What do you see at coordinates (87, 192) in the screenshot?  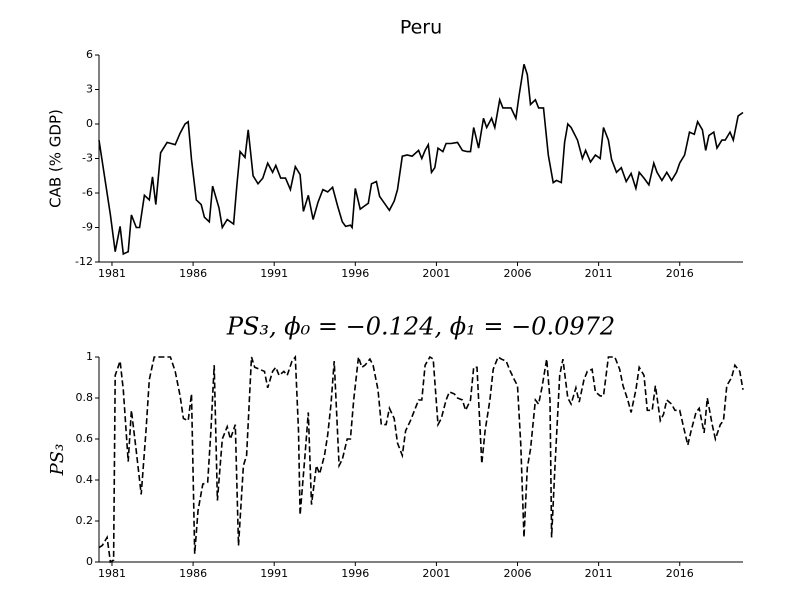 I see `y-tick-label: -6` at bounding box center [87, 192].